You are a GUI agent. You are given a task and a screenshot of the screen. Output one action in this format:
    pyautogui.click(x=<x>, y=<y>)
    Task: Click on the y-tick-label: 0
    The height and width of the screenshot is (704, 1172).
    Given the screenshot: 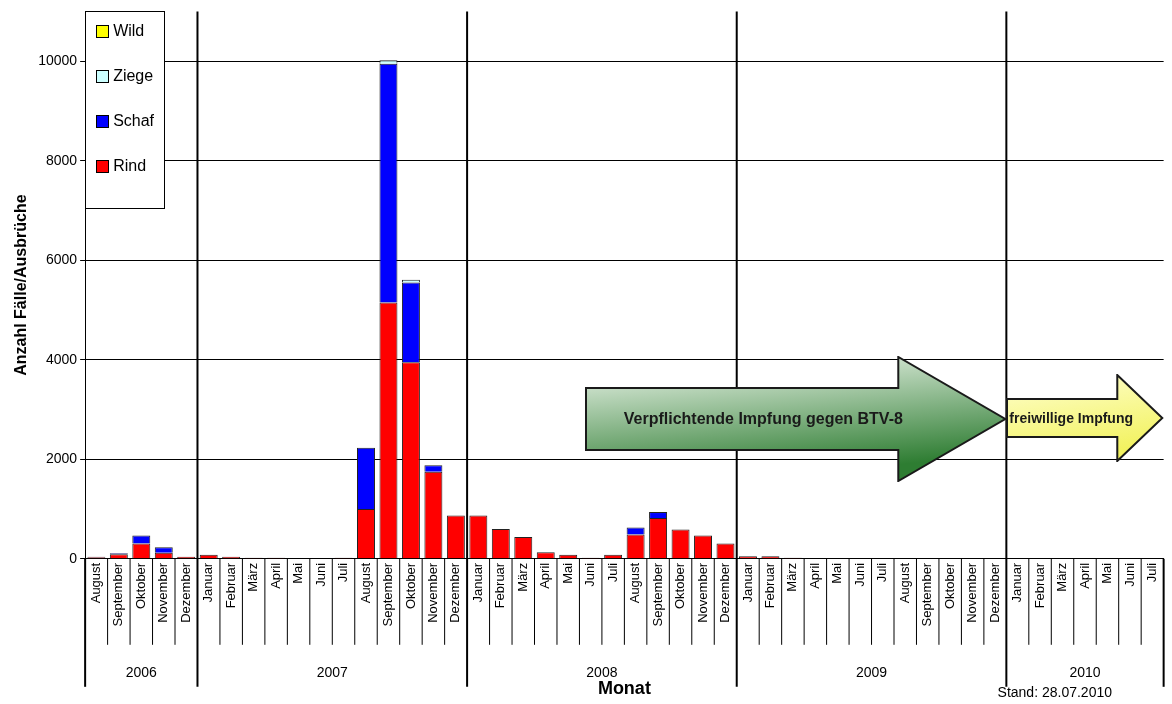 What is the action you would take?
    pyautogui.click(x=73, y=557)
    